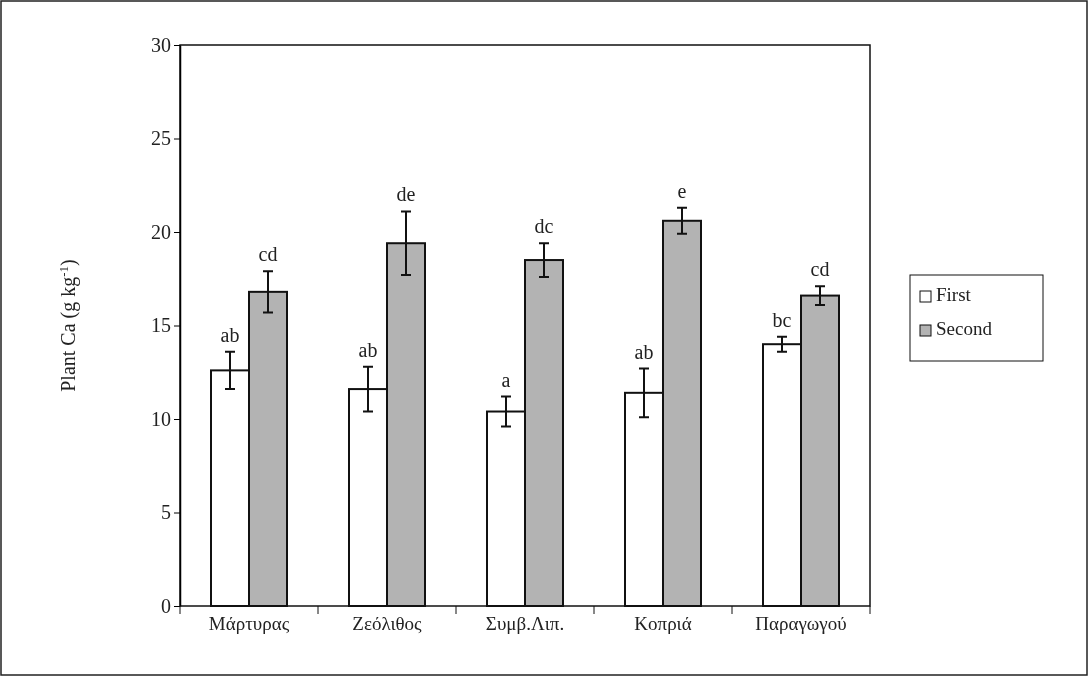 The image size is (1089, 677). I want to click on legend-label: Second, so click(964, 328).